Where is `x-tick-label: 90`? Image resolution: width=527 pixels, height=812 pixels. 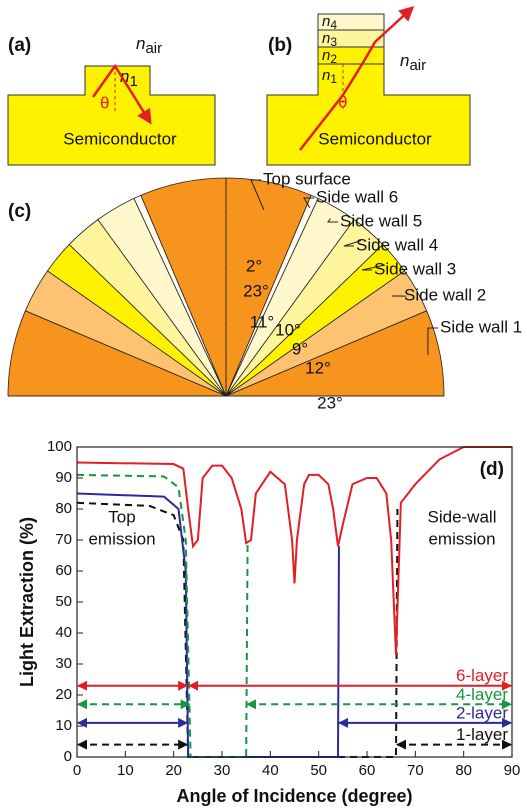 x-tick-label: 90 is located at coordinates (512, 770).